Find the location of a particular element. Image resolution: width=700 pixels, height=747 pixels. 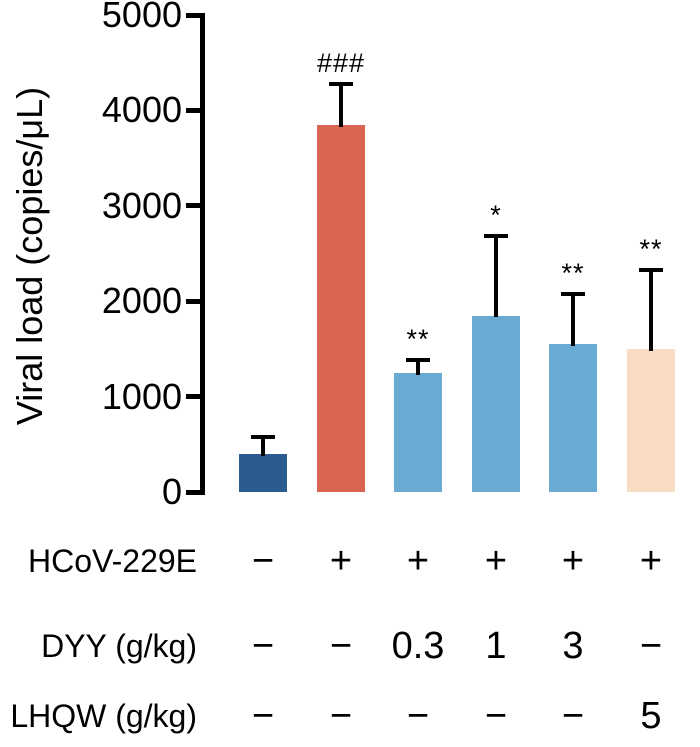

condition-row-value: 0.3 is located at coordinates (418, 646).